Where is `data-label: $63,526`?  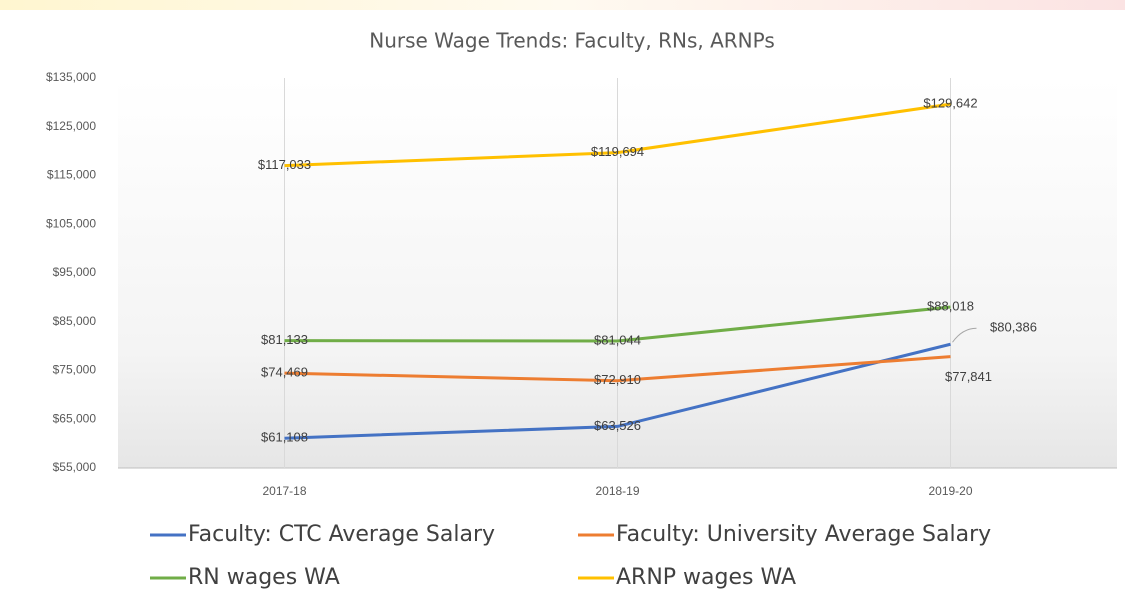
data-label: $63,526 is located at coordinates (617, 425).